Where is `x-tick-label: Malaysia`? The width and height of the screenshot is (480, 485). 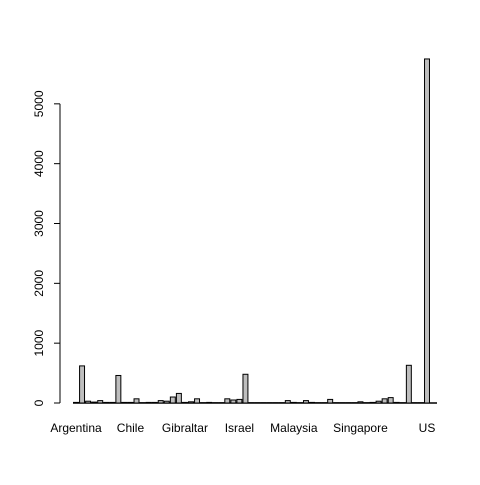 x-tick-label: Malaysia is located at coordinates (294, 428).